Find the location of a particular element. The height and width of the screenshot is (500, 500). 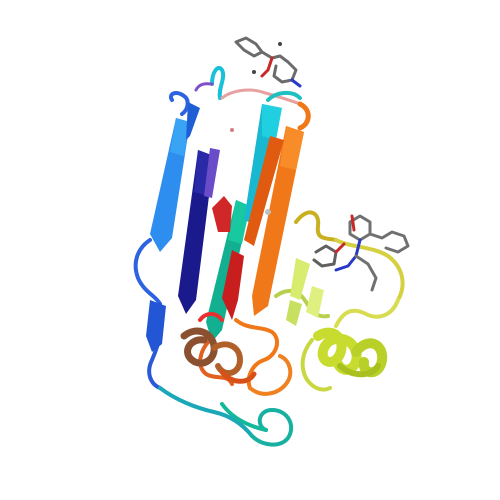

strand-red-upper is located at coordinates (222, 214).